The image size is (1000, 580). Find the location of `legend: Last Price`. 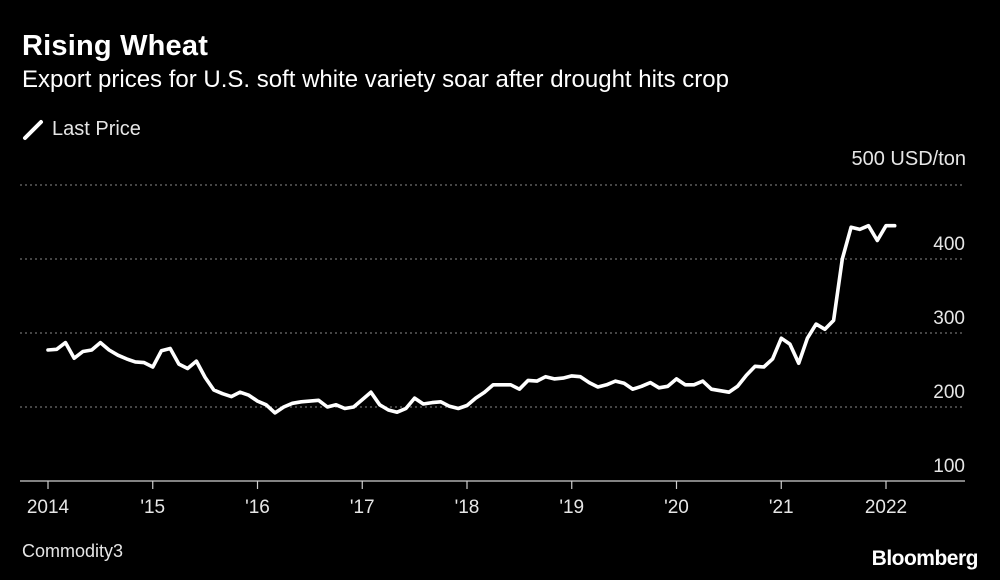

legend: Last Price is located at coordinates (81, 129).